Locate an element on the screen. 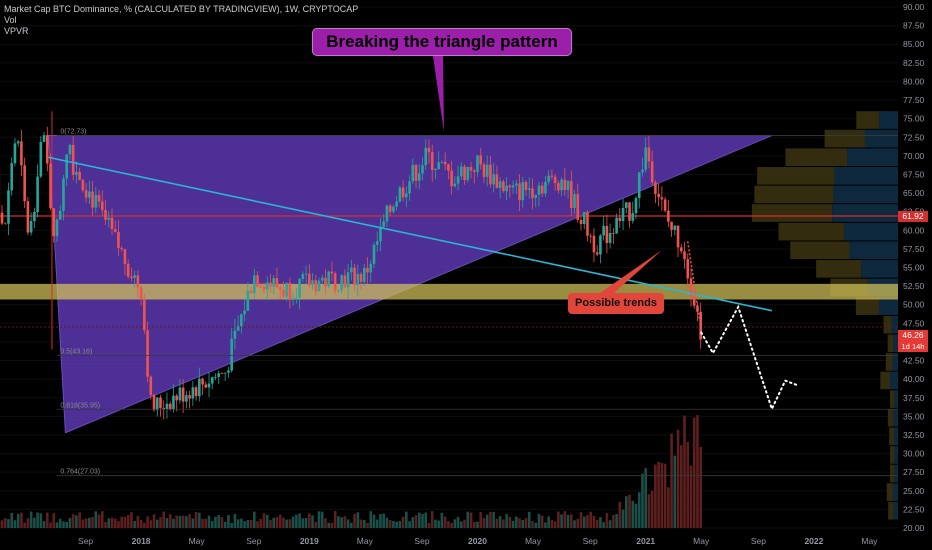 This screenshot has width=932, height=550. indicator-vol-label: Vol is located at coordinates (10, 20).